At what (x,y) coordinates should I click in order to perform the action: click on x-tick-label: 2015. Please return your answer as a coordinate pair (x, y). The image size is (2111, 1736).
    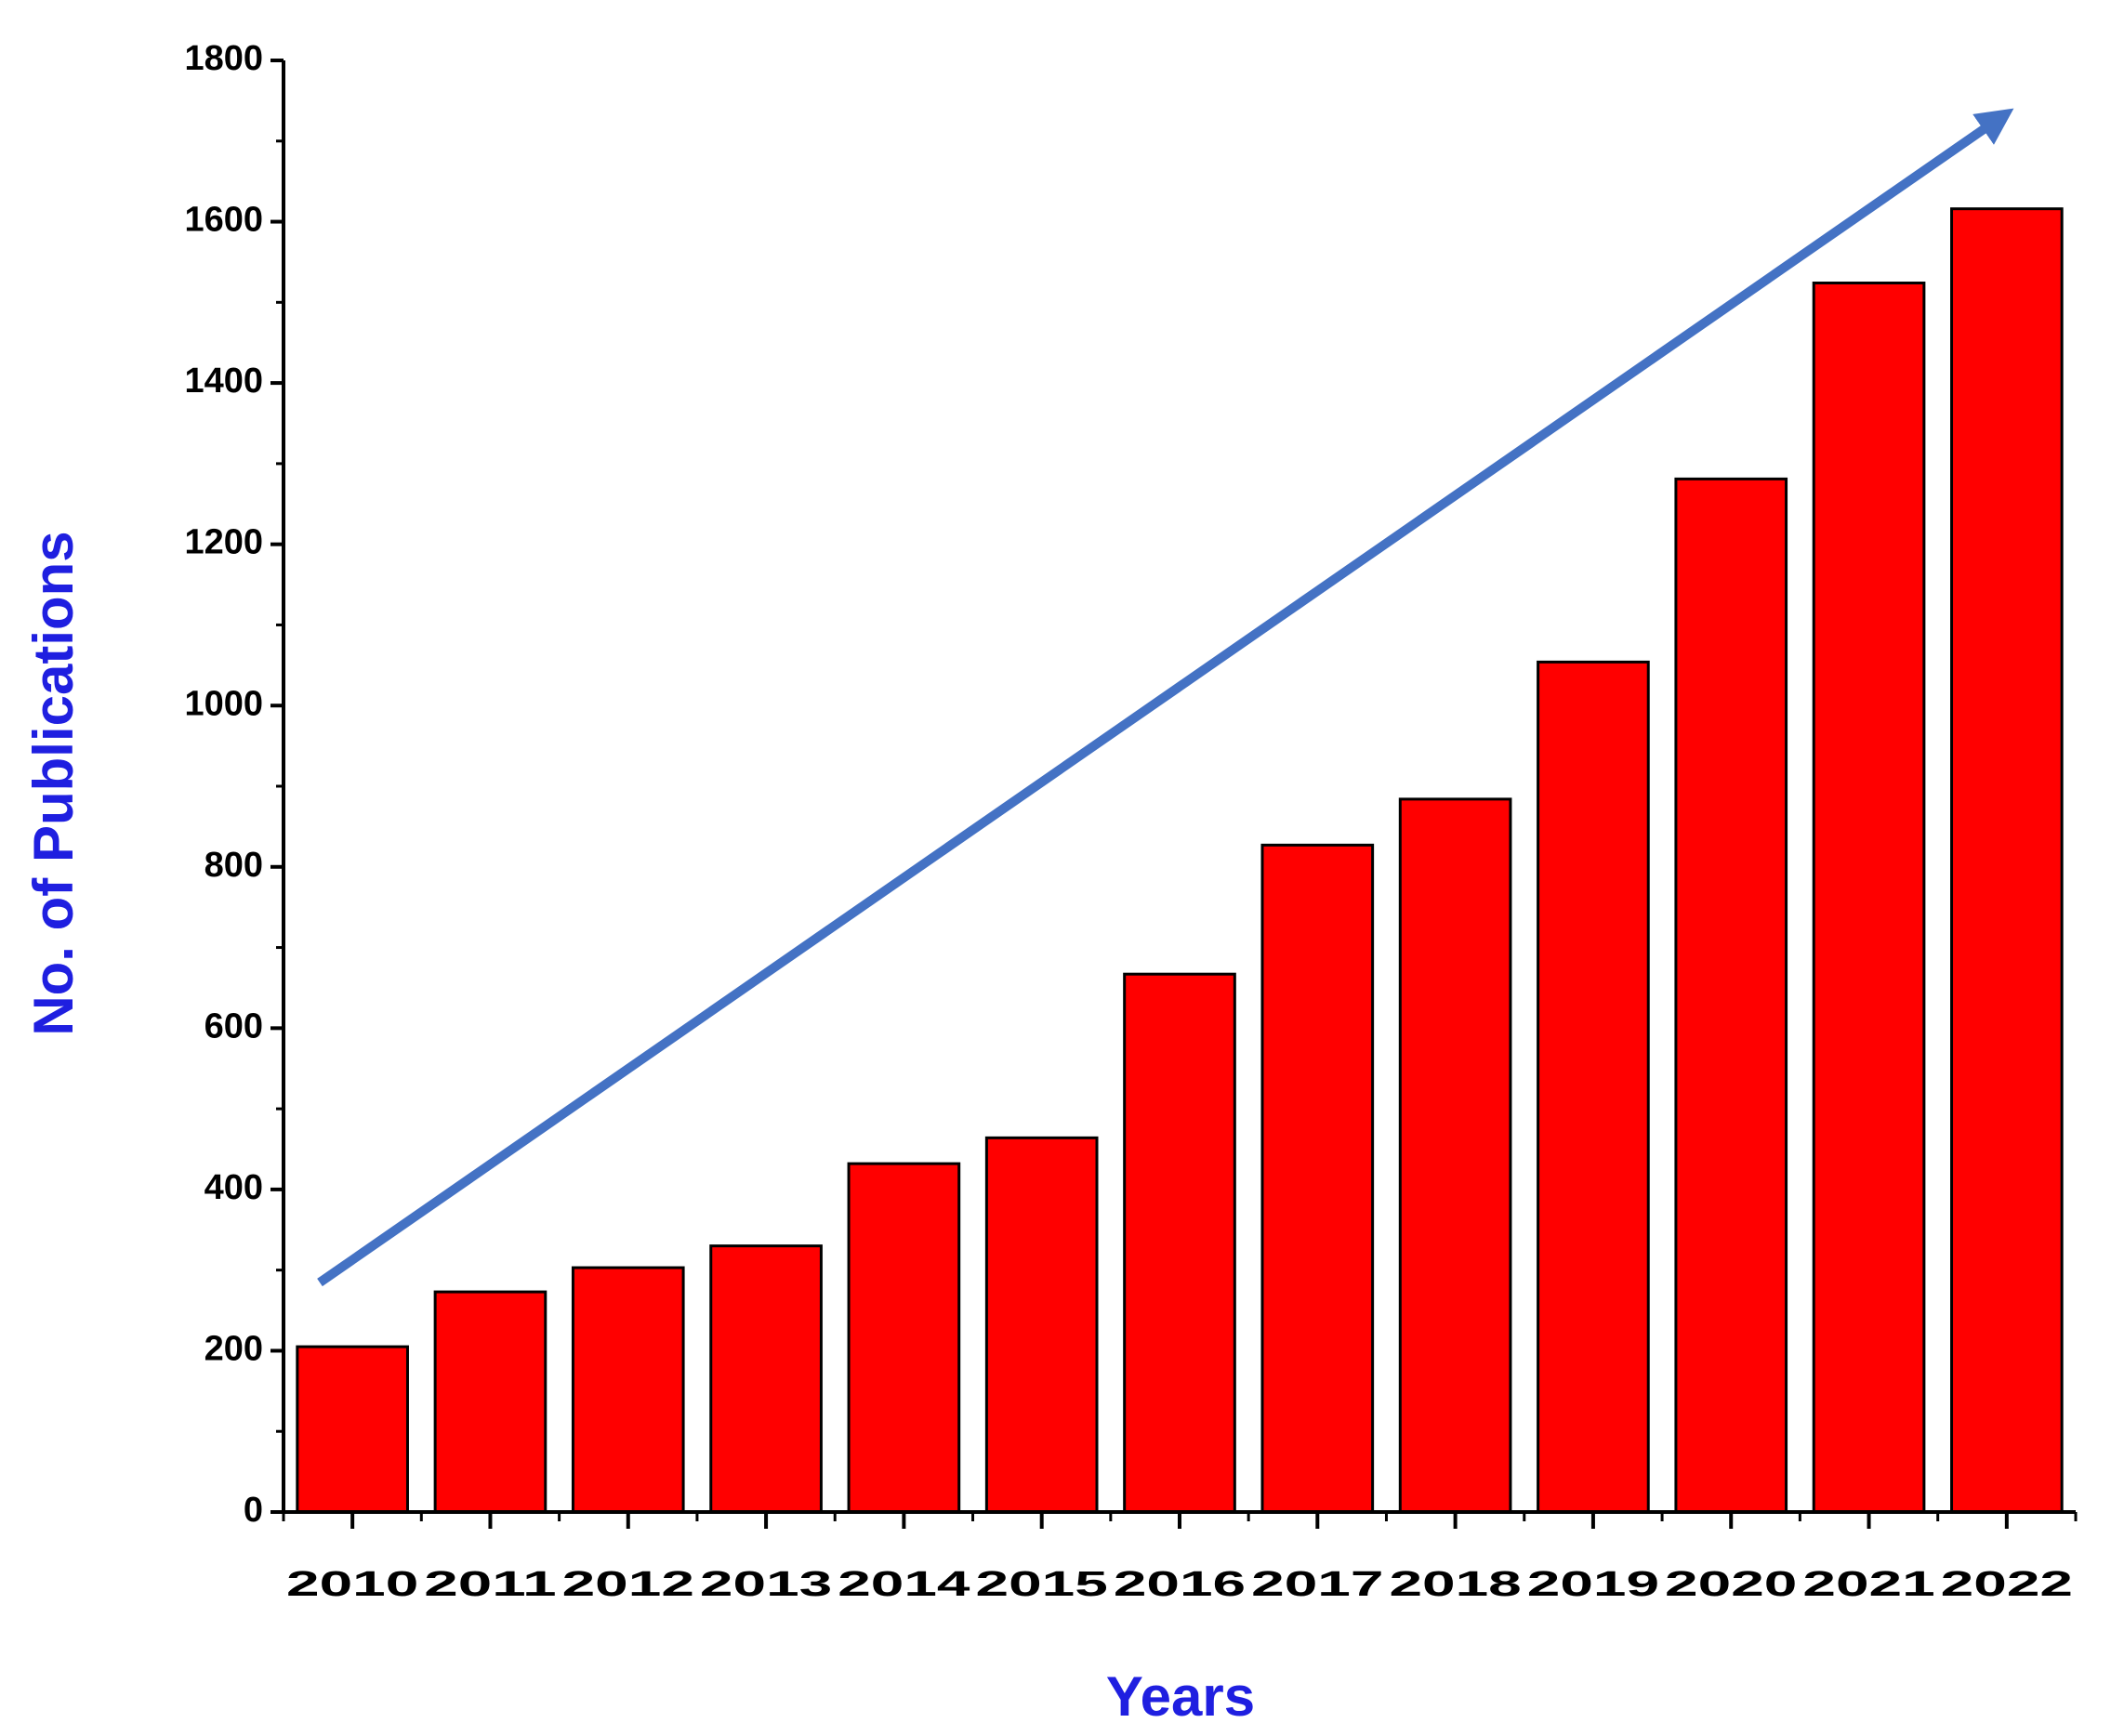
    Looking at the image, I should click on (1042, 1584).